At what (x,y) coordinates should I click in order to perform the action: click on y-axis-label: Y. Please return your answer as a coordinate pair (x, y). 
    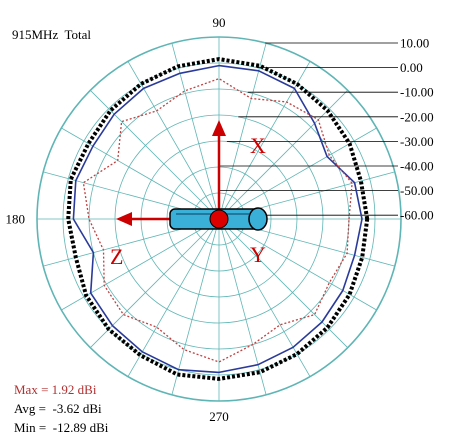
    Looking at the image, I should click on (258, 254).